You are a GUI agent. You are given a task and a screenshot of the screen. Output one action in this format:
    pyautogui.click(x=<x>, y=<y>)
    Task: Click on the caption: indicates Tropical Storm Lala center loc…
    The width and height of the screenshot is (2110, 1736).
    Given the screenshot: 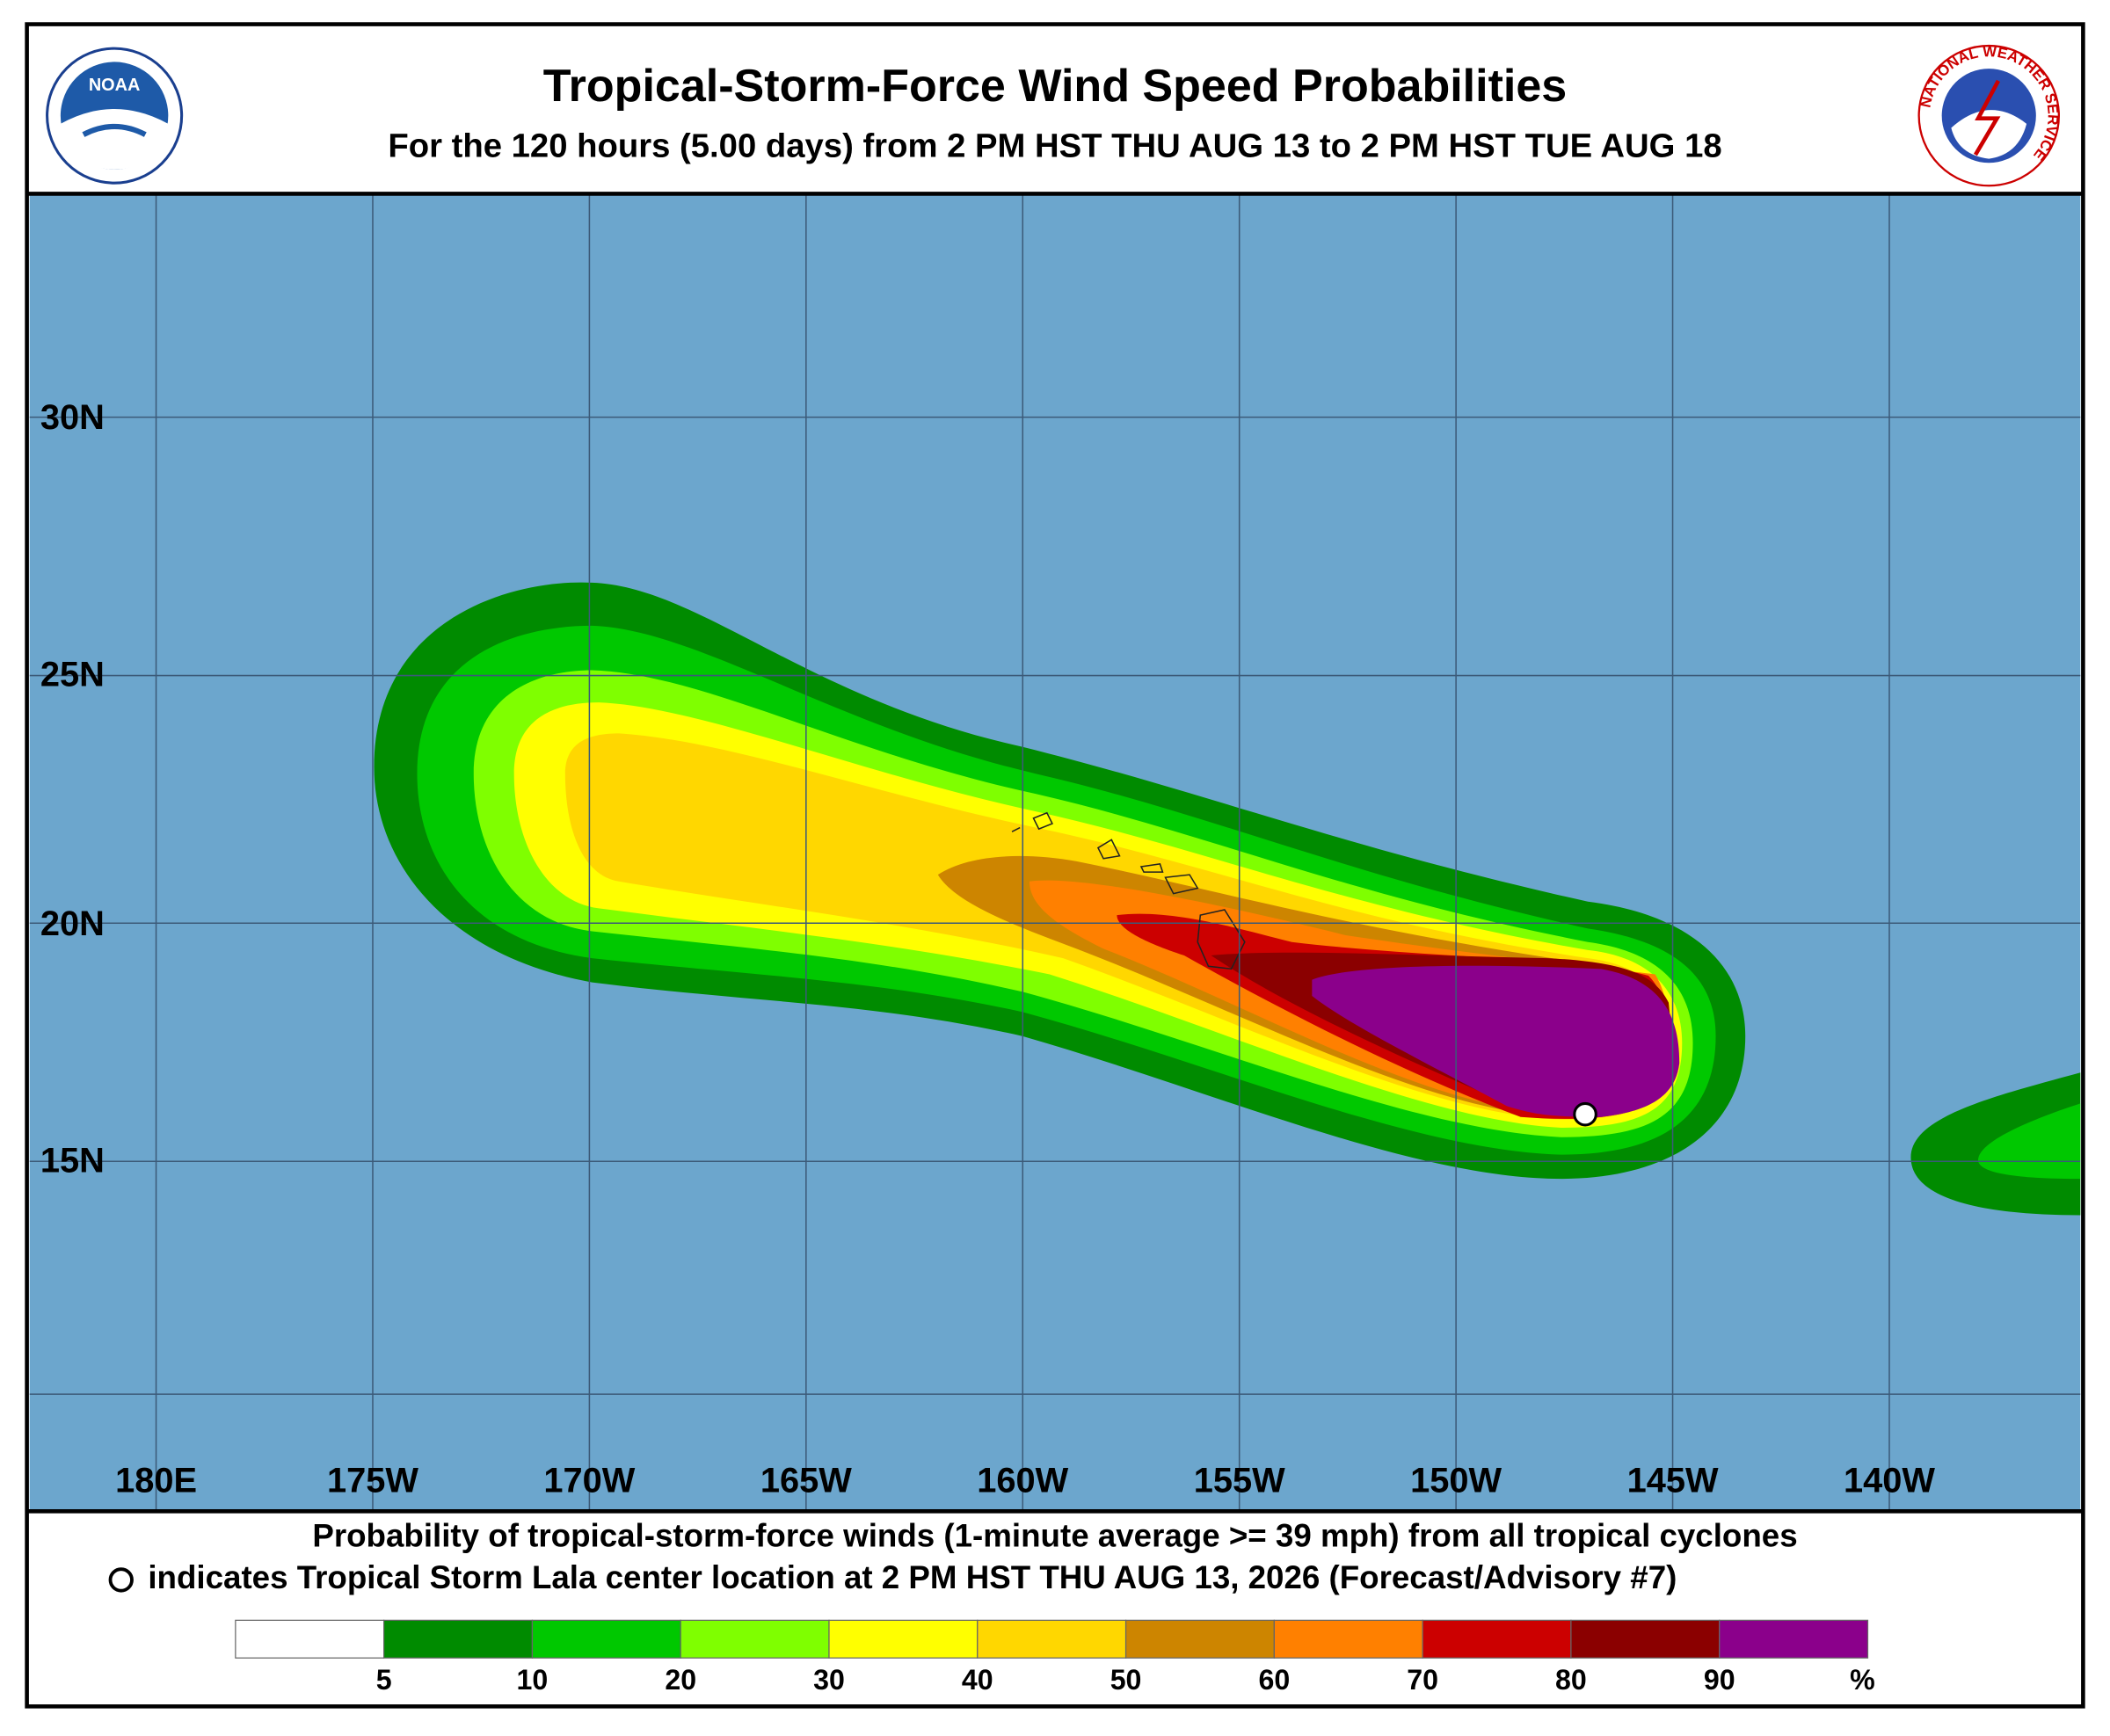 What is the action you would take?
    pyautogui.click(x=912, y=1577)
    